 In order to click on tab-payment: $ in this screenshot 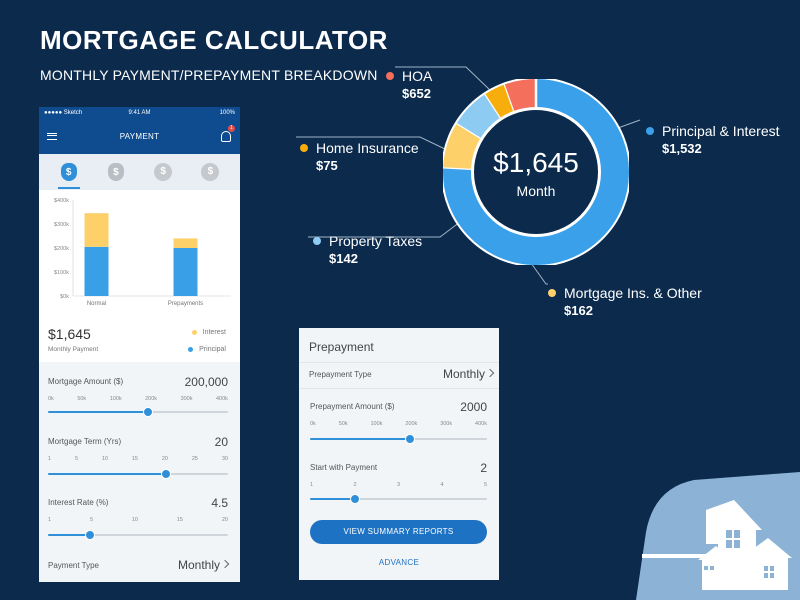, I will do `click(69, 174)`.